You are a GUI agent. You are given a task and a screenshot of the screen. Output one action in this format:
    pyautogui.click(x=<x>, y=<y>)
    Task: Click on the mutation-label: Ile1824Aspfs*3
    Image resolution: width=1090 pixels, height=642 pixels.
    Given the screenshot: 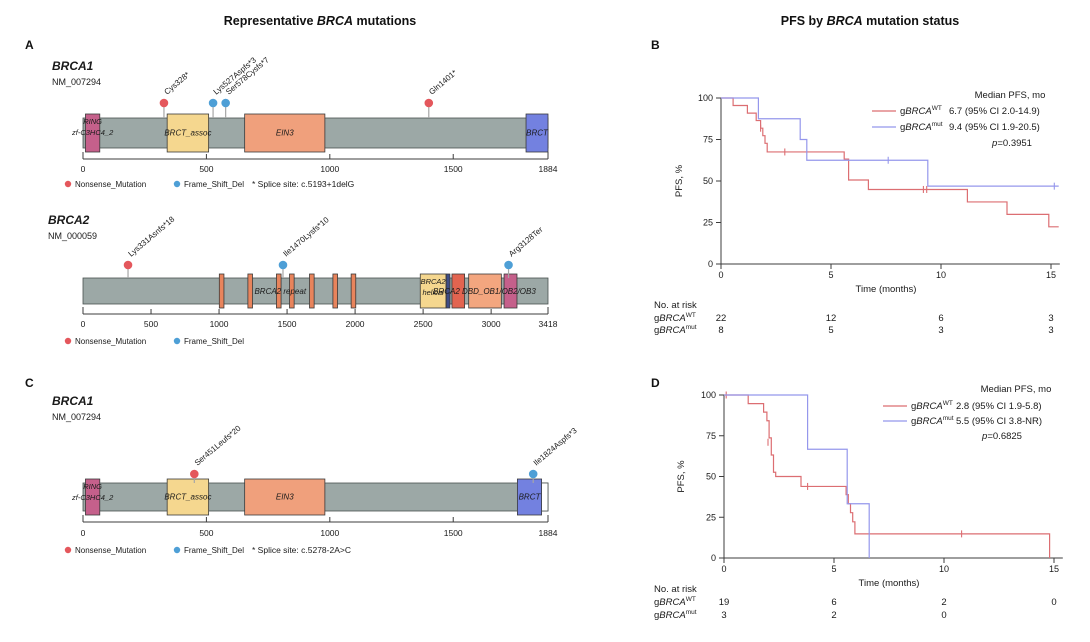 What is the action you would take?
    pyautogui.click(x=555, y=447)
    